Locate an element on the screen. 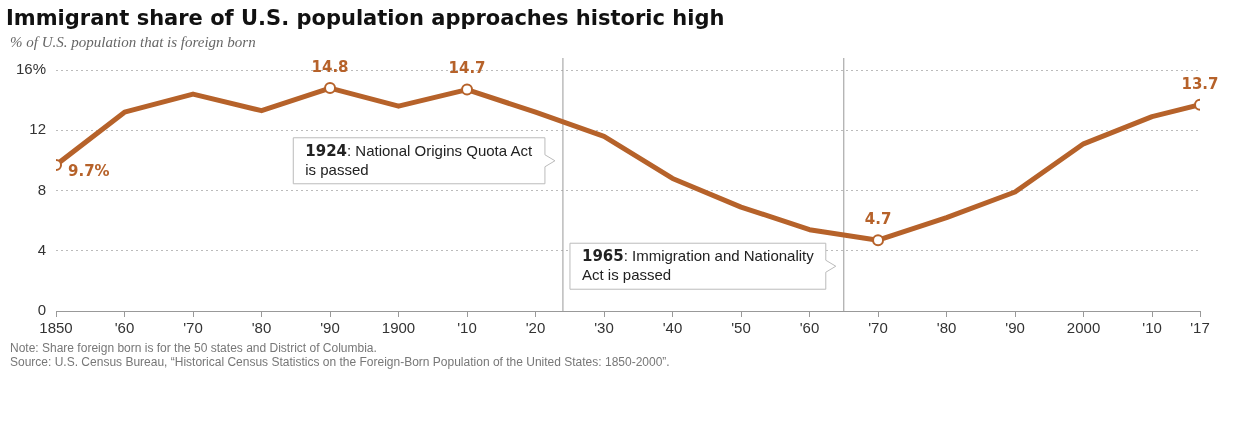  ref-line-label: 1965: Immigration and Nationality Act is passed is located at coordinates (698, 265).